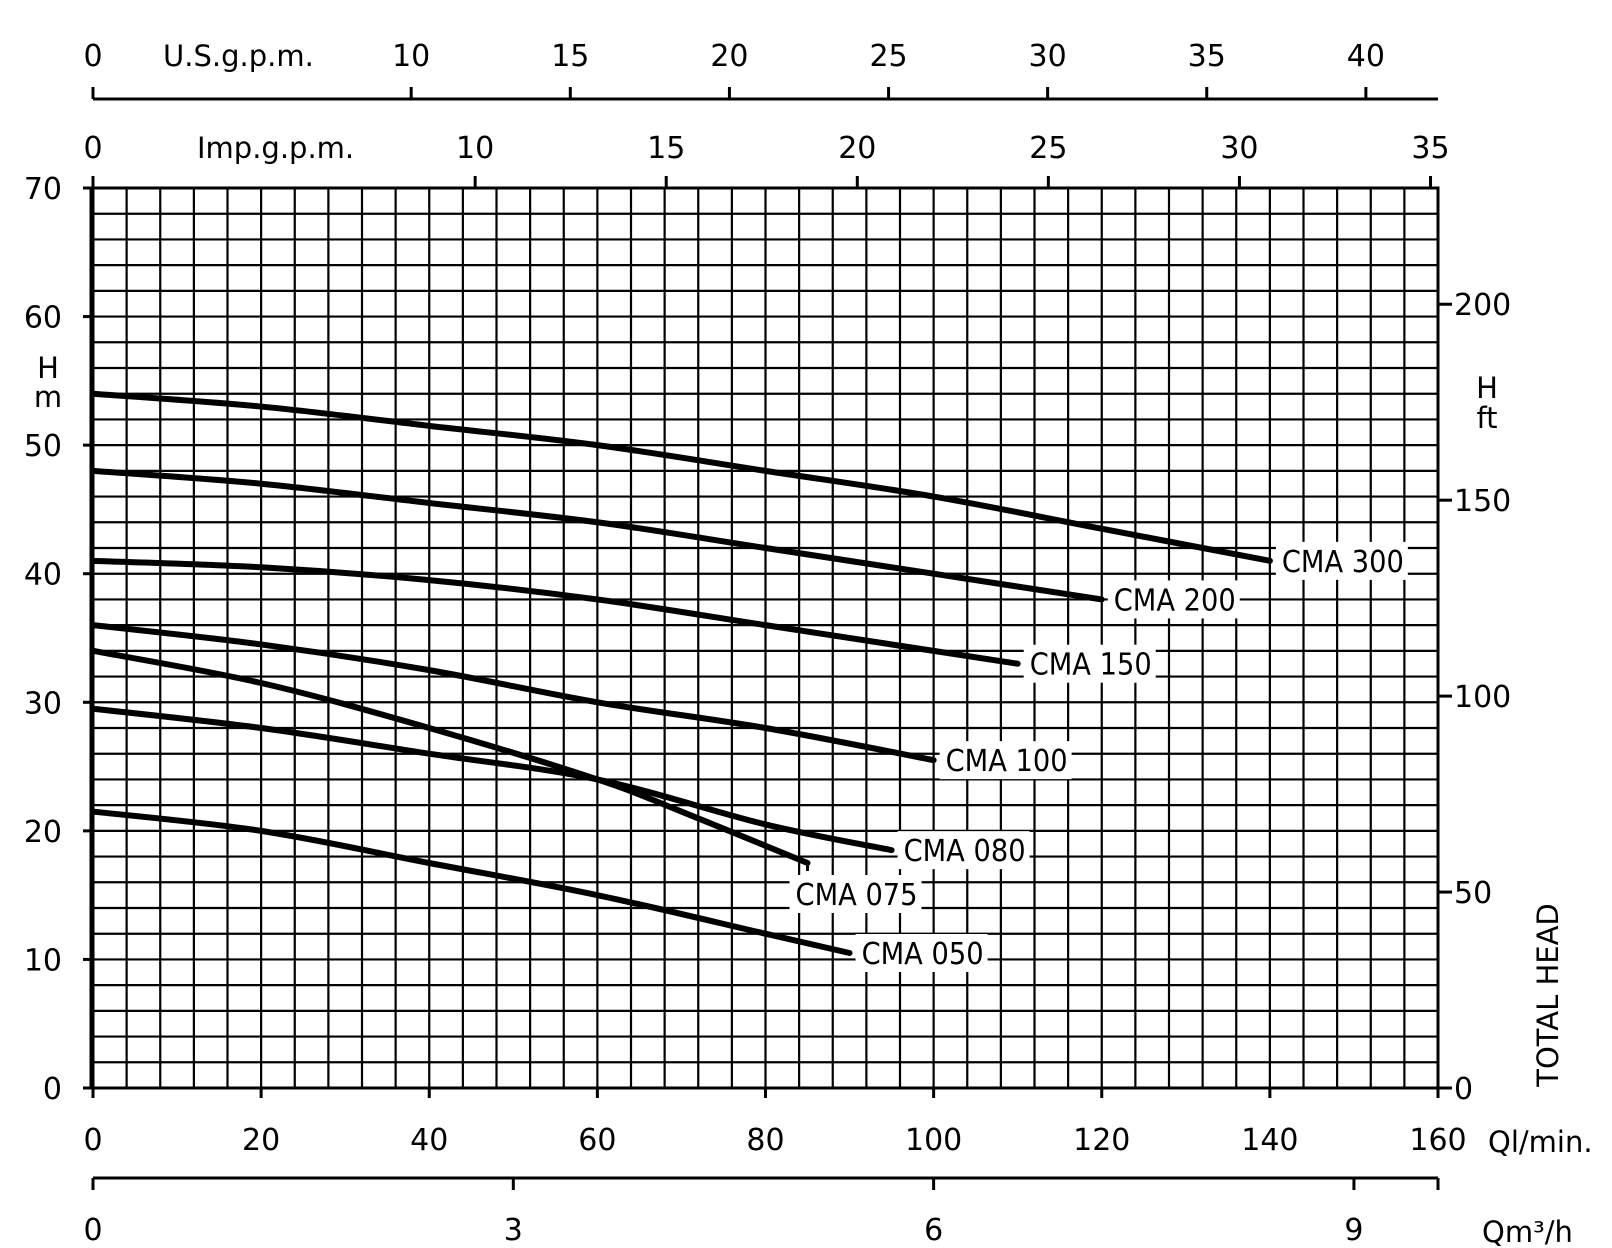 Image resolution: width=1612 pixels, height=1248 pixels. I want to click on series-label-cma-050: CMA 050, so click(923, 954).